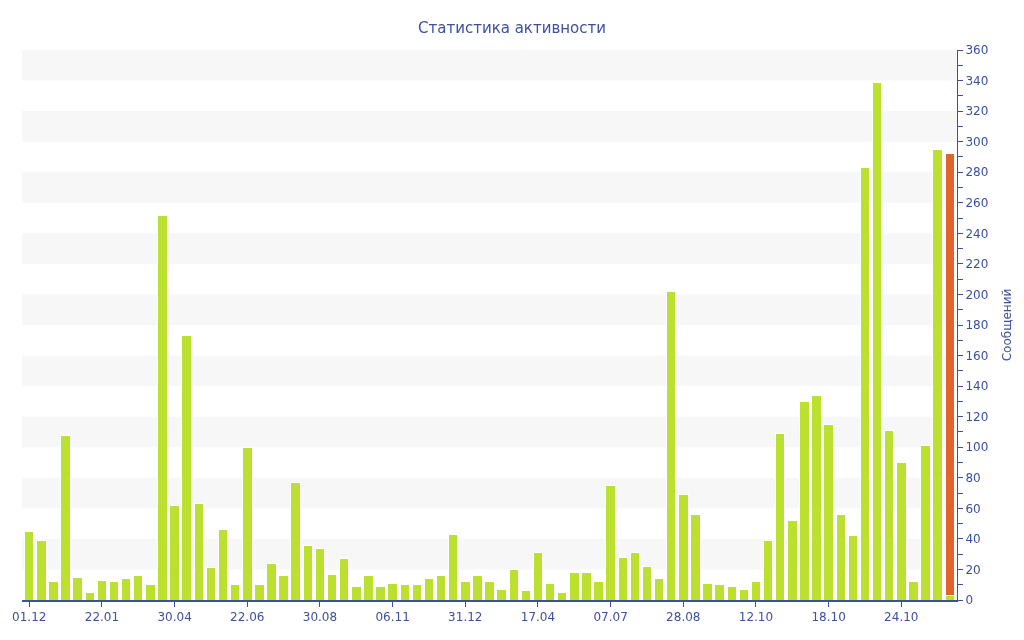 This screenshot has height=640, width=1024. Describe the element at coordinates (977, 202) in the screenshot. I see `y-tick-label: 260` at that location.